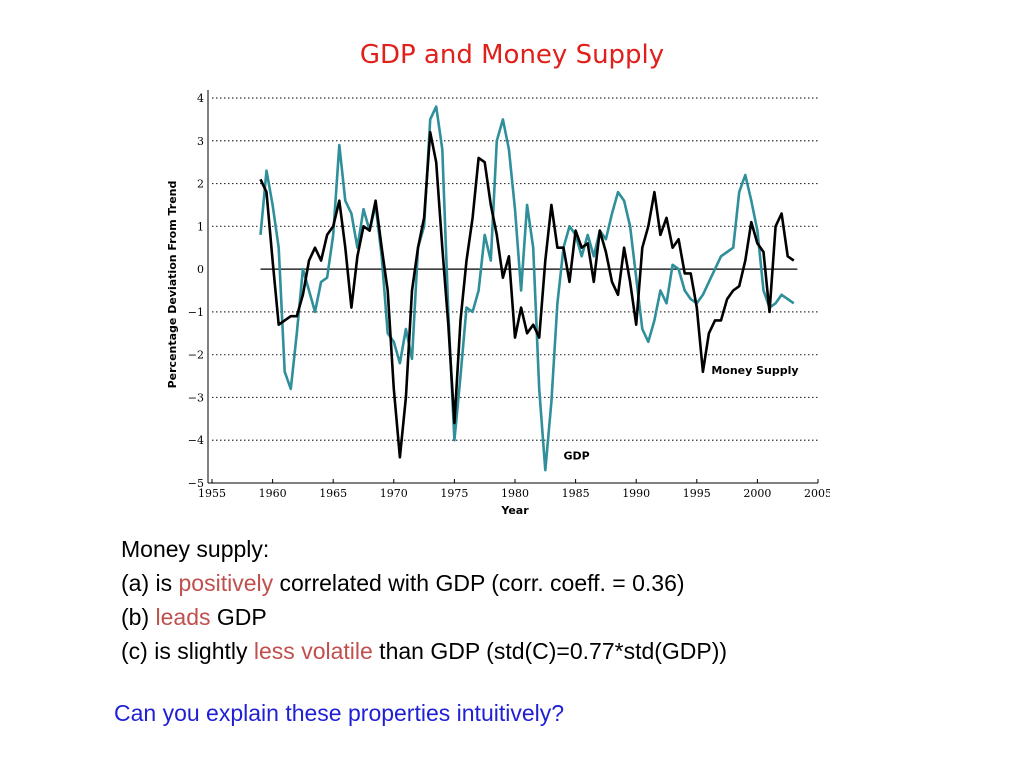 The width and height of the screenshot is (1024, 768). Describe the element at coordinates (754, 370) in the screenshot. I see `series-label-money-supply: Money Supply` at that location.